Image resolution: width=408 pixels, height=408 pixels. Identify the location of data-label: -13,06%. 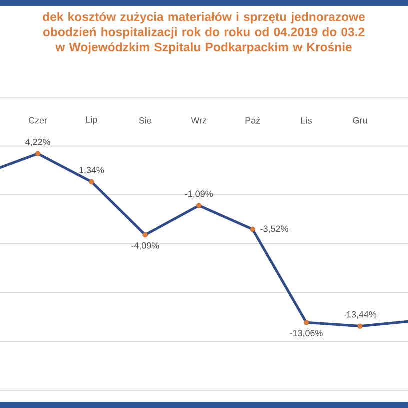
(306, 334).